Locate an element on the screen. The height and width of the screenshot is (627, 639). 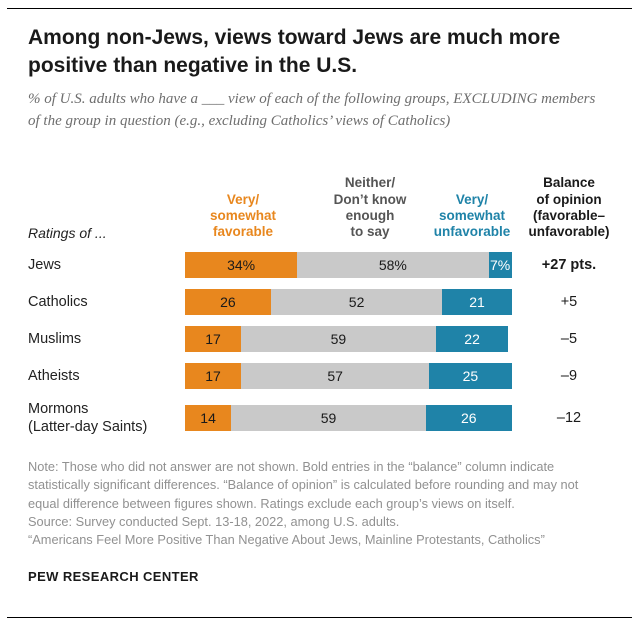
balance-value: –9 is located at coordinates (569, 375).